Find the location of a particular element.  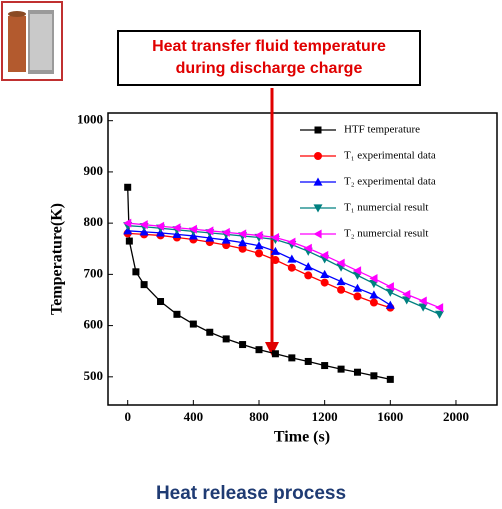

photo is located at coordinates (32, 41).